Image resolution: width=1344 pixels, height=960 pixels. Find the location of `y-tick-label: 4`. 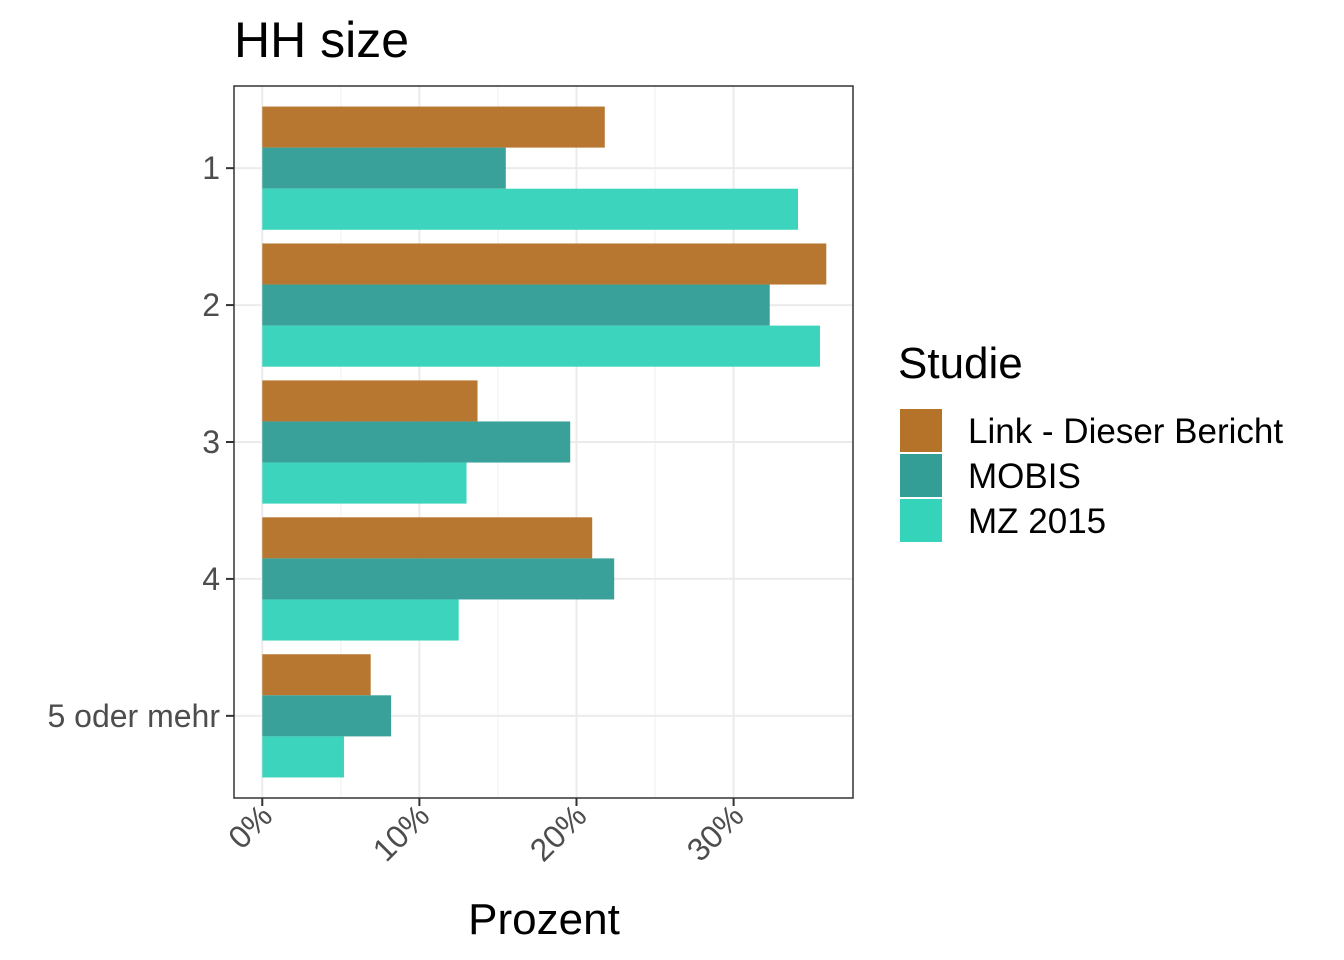

y-tick-label: 4 is located at coordinates (211, 579).